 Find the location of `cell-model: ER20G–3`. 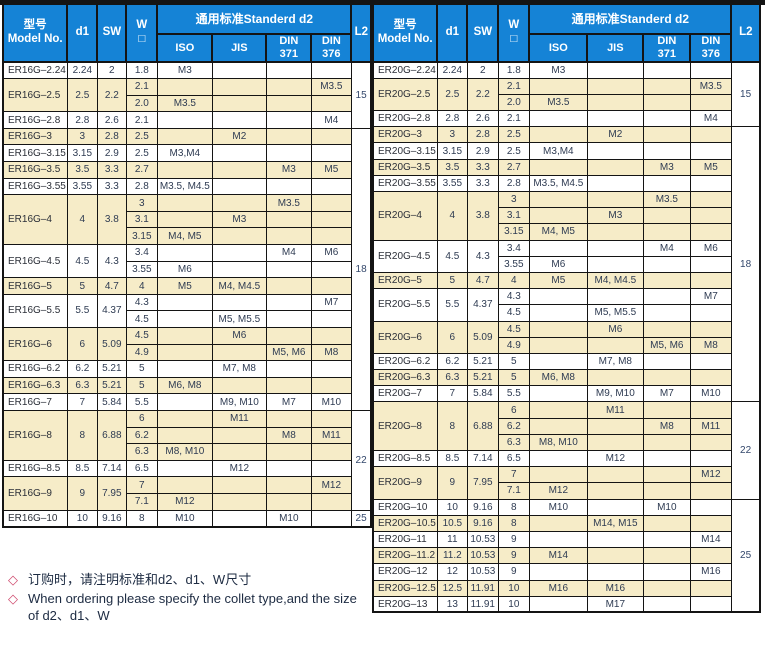

cell-model: ER20G–3 is located at coordinates (405, 135).